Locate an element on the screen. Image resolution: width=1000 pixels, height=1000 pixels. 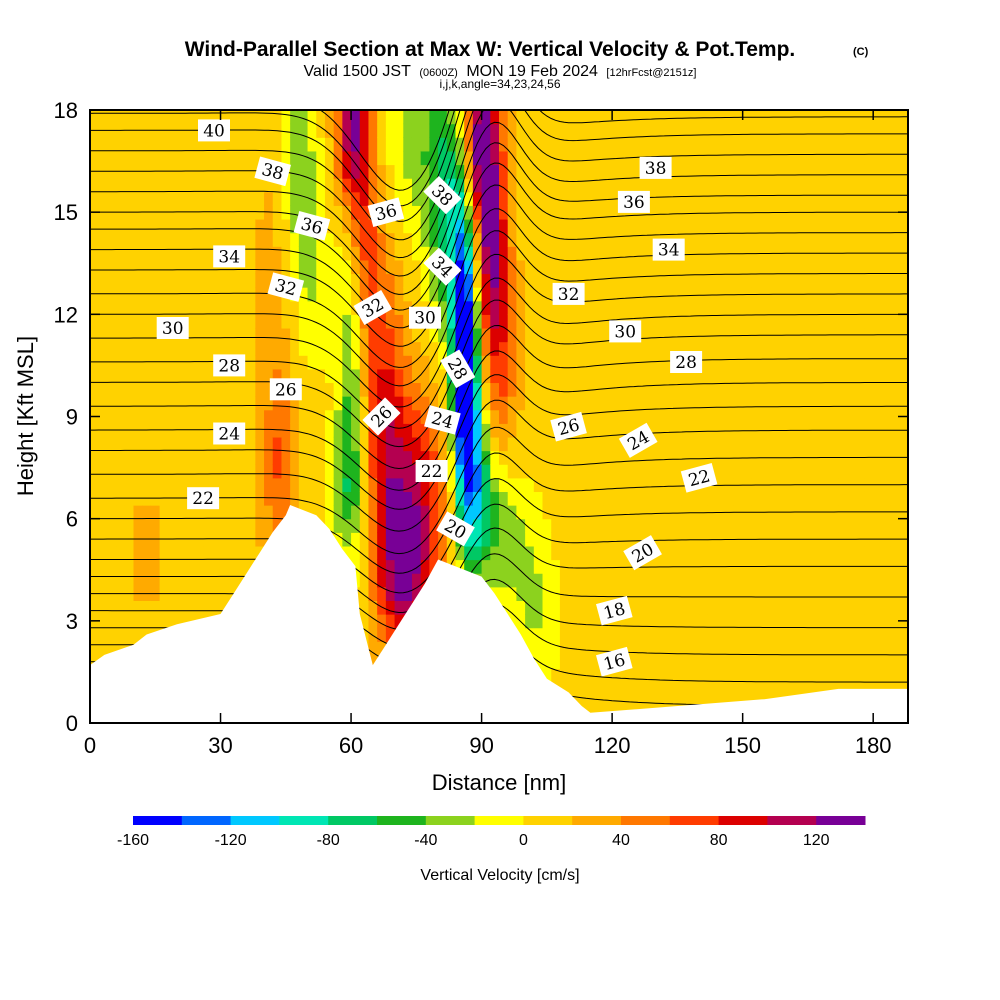
contour-label-text: 34 is located at coordinates (229, 257).